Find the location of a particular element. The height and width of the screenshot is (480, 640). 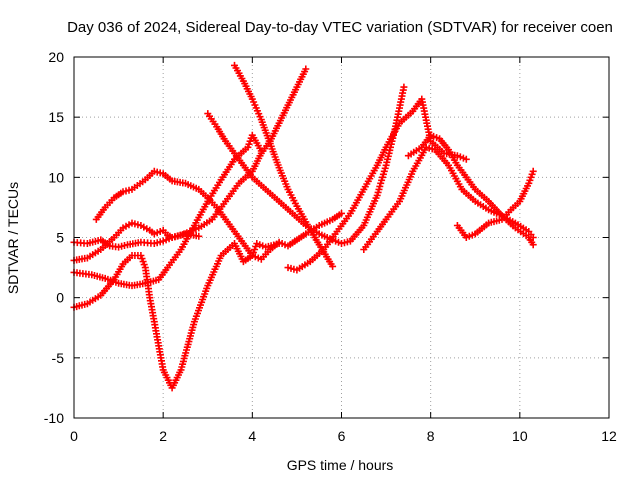

y-tick-label: -10 is located at coordinates (54, 418).